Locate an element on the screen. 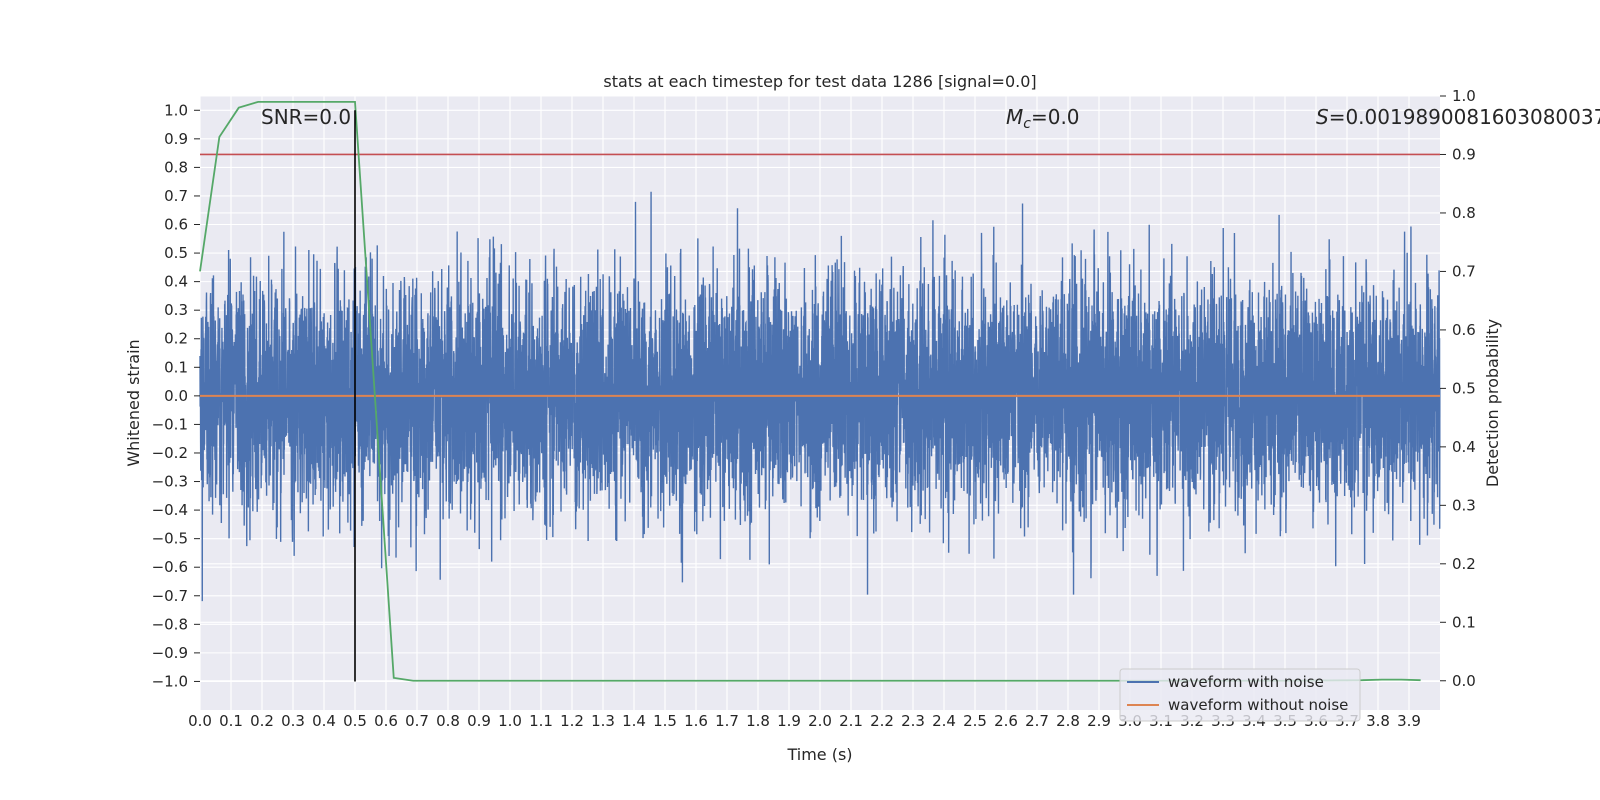 The image size is (1600, 800). x-tick-label: 1.4 is located at coordinates (634, 721).